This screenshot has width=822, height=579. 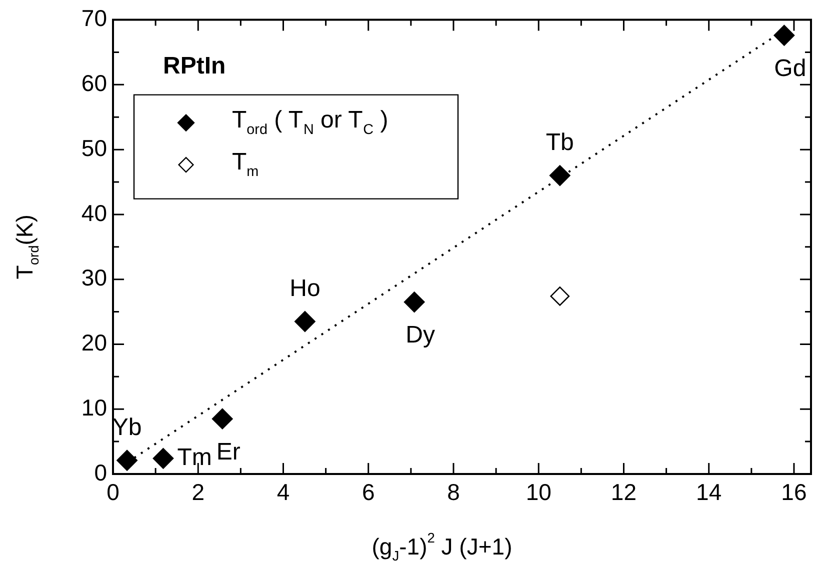 What do you see at coordinates (421, 335) in the screenshot?
I see `annotation: Dy` at bounding box center [421, 335].